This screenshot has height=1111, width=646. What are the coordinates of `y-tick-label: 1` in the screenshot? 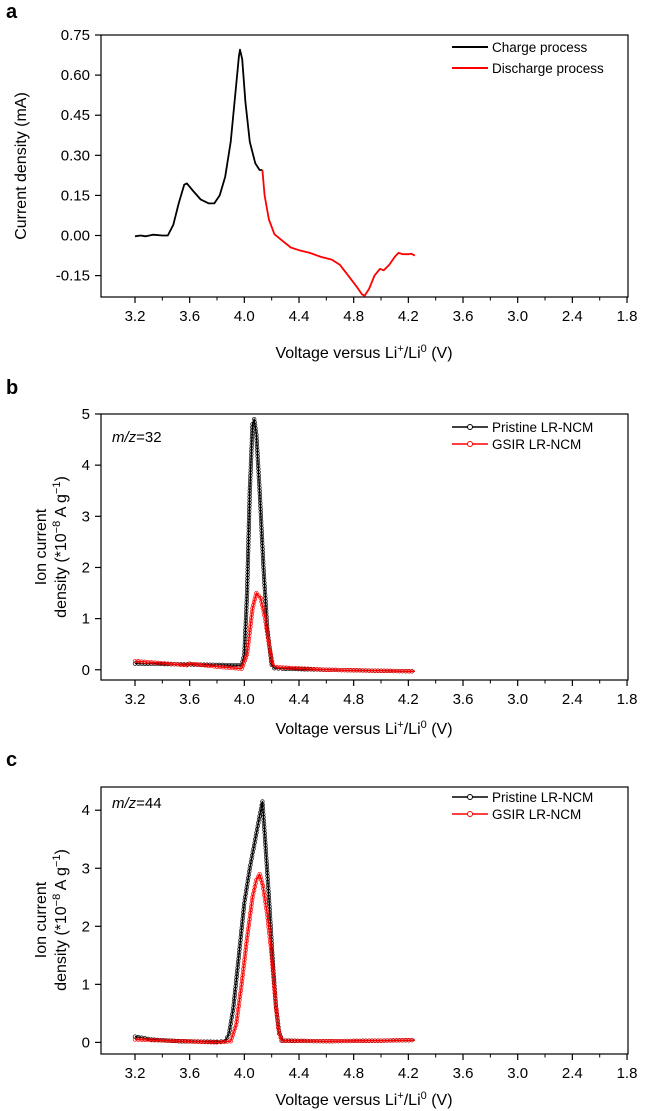 It's located at (86, 984).